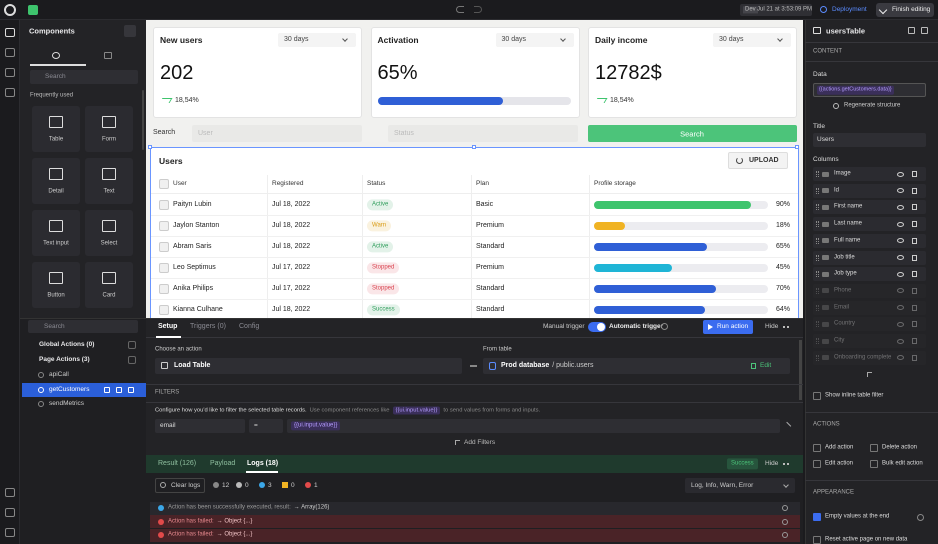 Image resolution: width=938 pixels, height=544 pixels. What do you see at coordinates (67, 345) in the screenshot?
I see `actions-group: Global Actions (0)` at bounding box center [67, 345].